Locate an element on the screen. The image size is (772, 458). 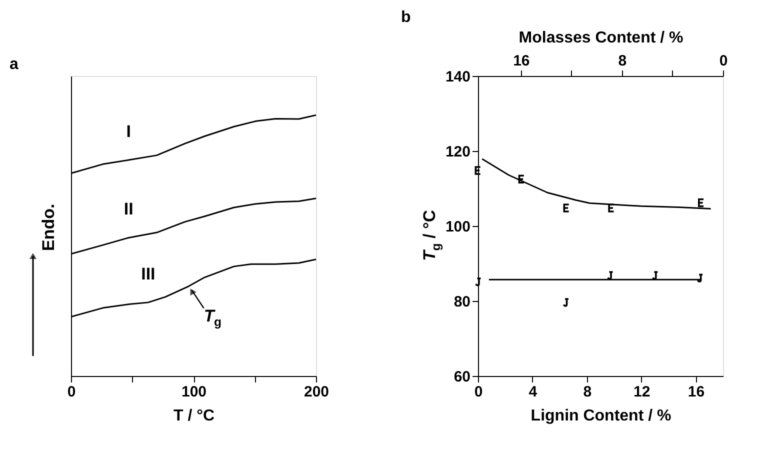
series-label: II is located at coordinates (129, 209).